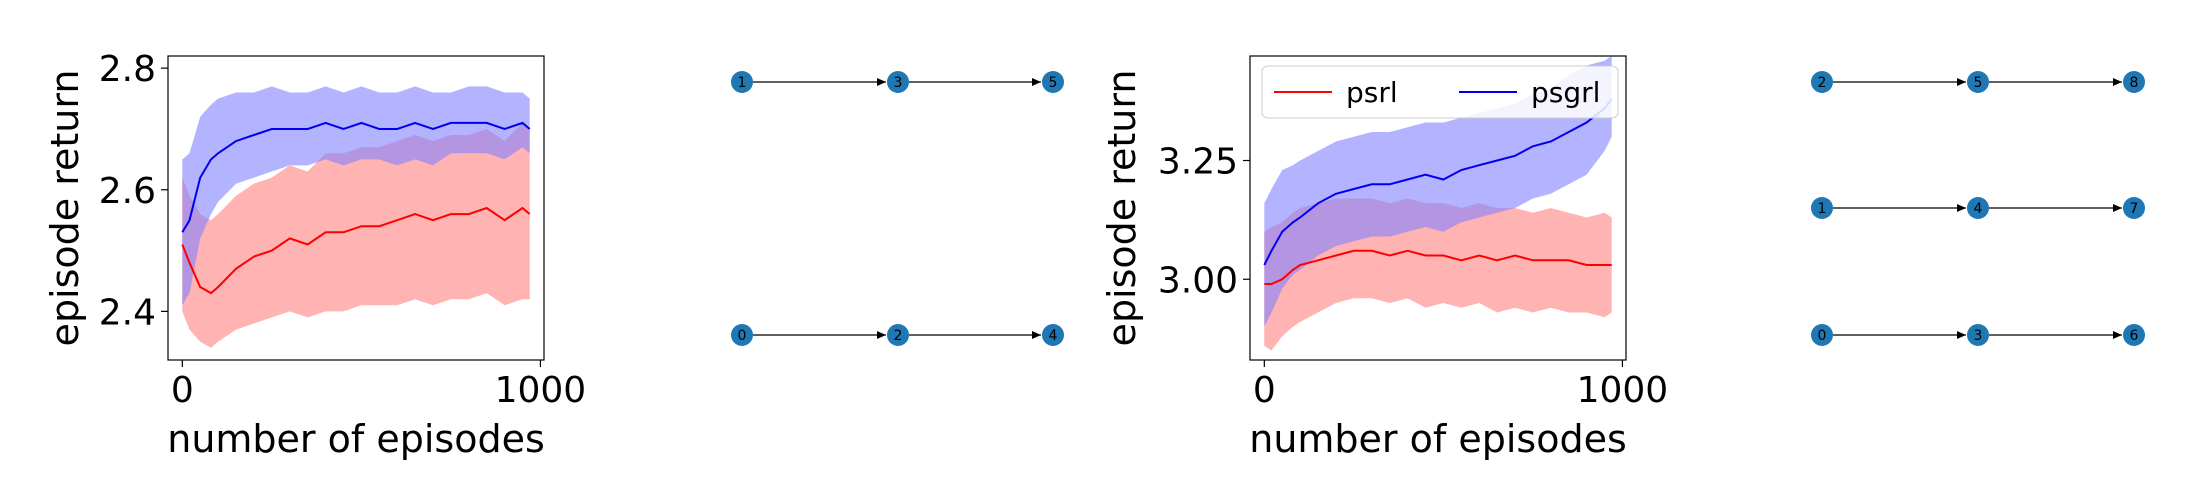 The height and width of the screenshot is (500, 2200). I want to click on mean-line-psrl, so click(1438, 267).